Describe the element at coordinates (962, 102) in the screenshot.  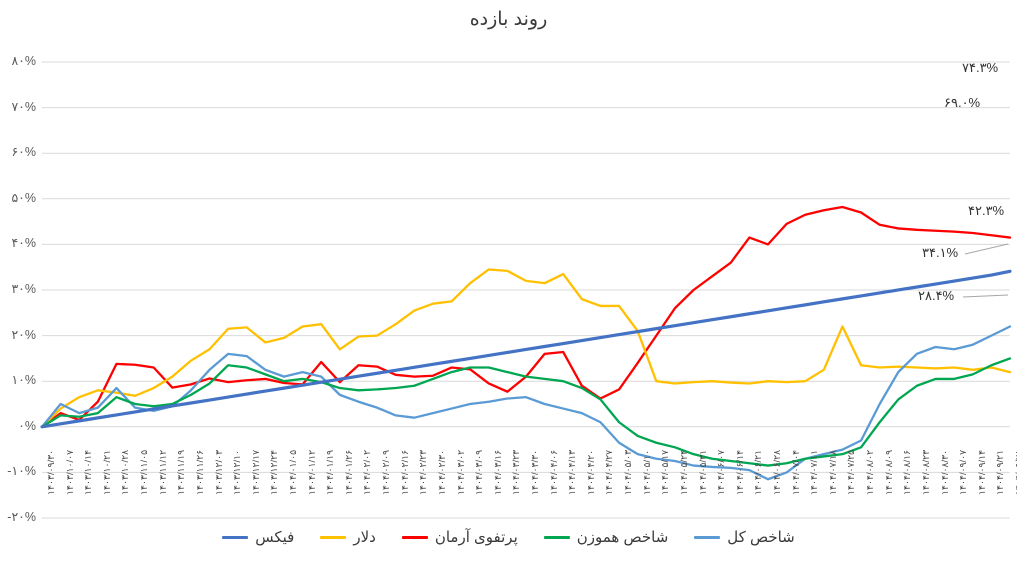
I see `data-label: ۶۹.۰%` at that location.